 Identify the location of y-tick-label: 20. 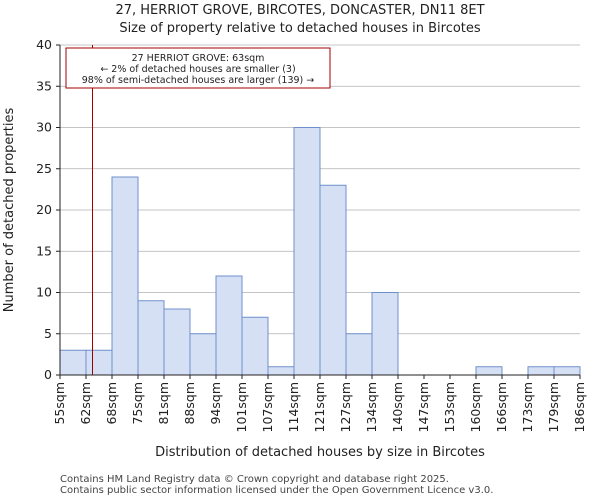
(44, 209).